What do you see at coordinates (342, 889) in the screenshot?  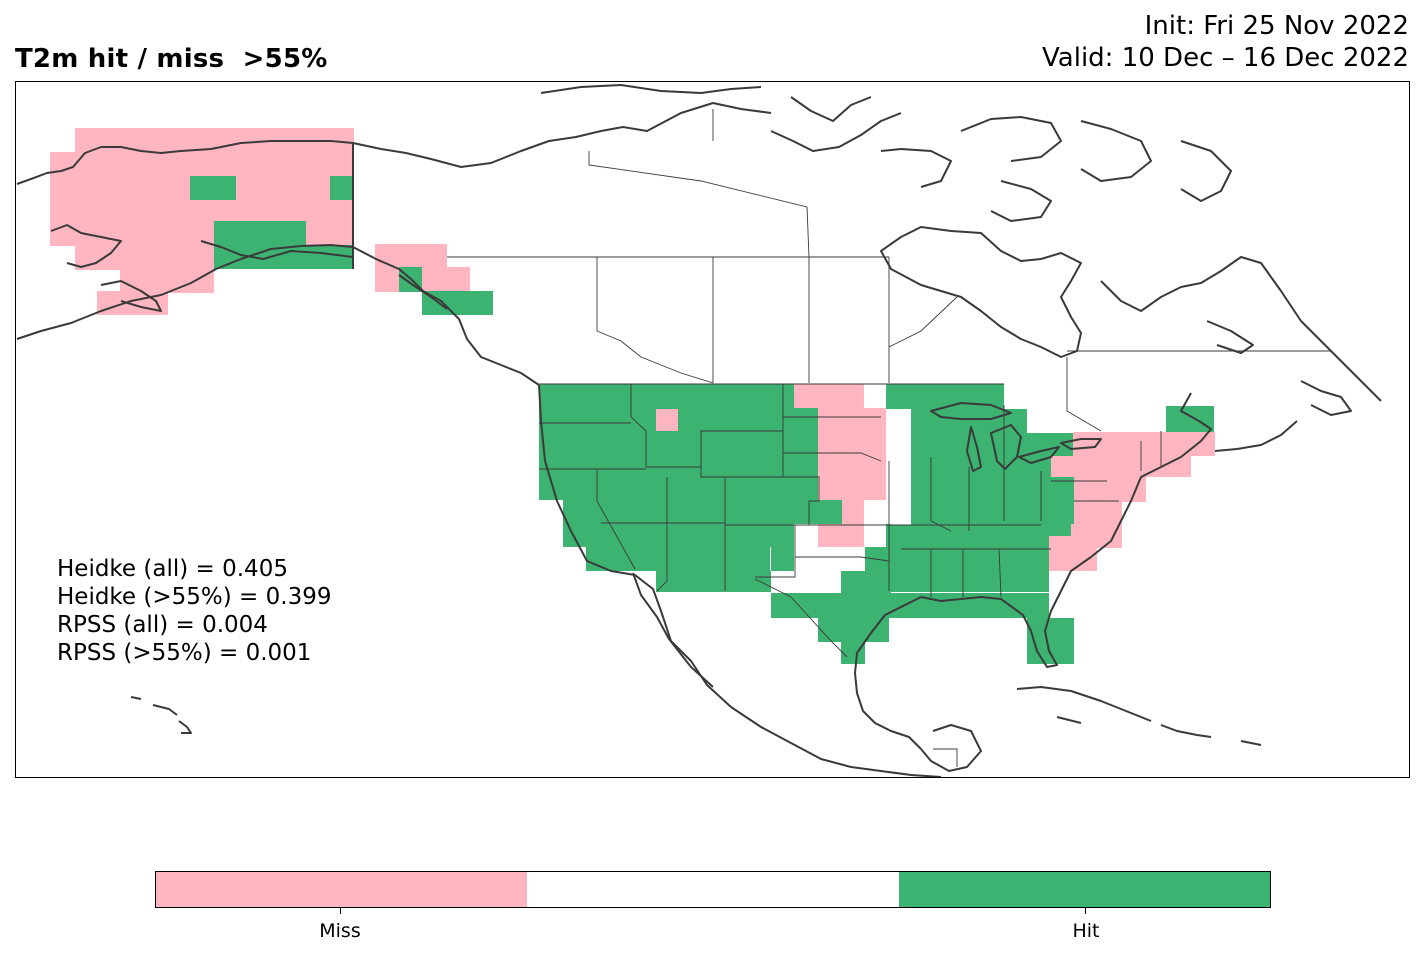 I see `colorbar-miss-segment` at bounding box center [342, 889].